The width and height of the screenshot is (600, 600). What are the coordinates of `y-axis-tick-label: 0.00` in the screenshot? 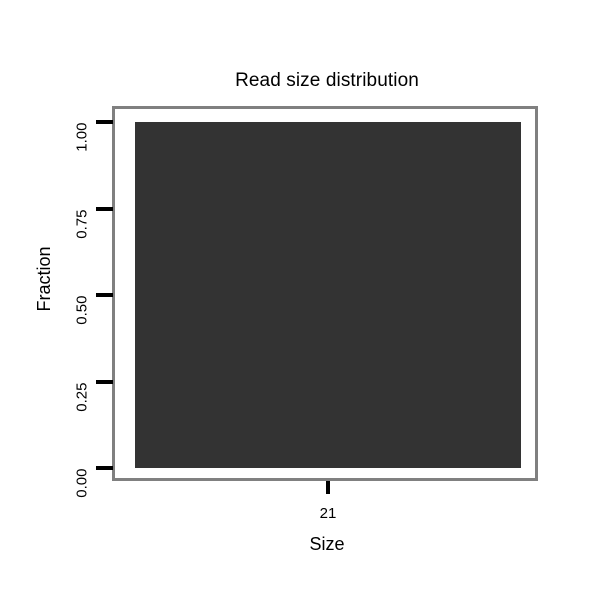 It's located at (82, 483).